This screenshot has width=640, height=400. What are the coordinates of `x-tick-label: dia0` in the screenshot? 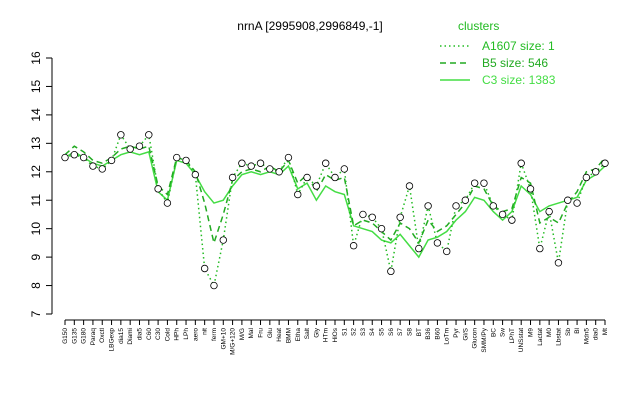 It's located at (596, 334).